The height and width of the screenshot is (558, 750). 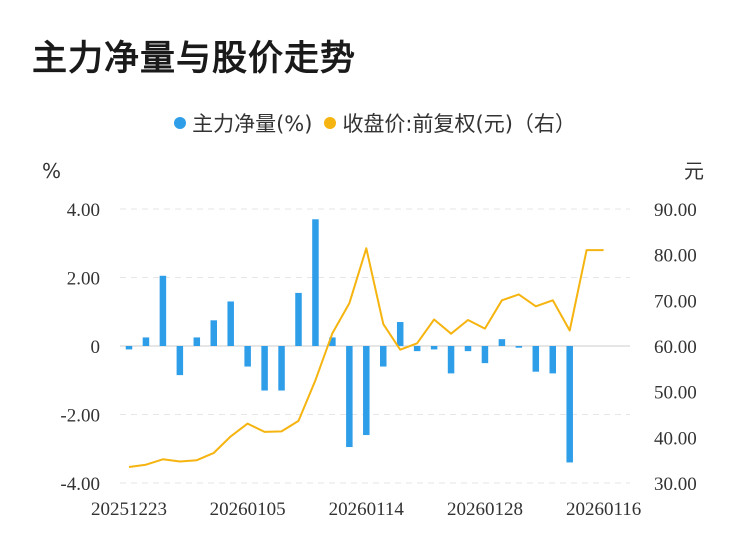 I want to click on y-left-tick-label: 0, so click(x=96, y=347).